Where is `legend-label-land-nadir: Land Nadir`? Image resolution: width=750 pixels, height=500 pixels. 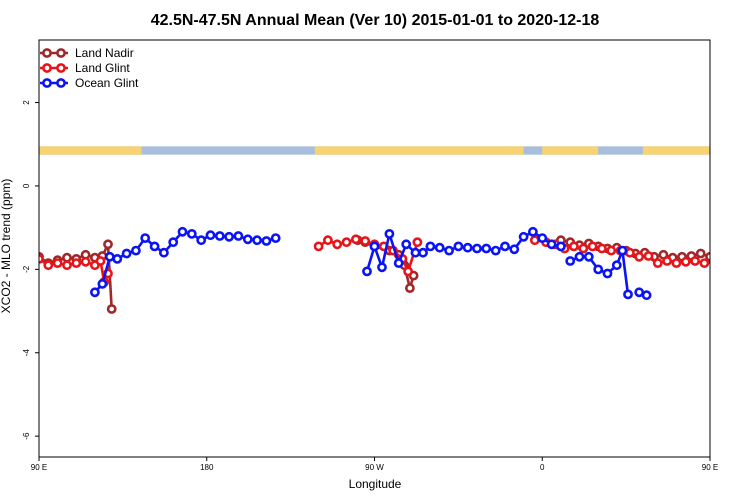 legend-label-land-nadir: Land Nadir is located at coordinates (104, 53).